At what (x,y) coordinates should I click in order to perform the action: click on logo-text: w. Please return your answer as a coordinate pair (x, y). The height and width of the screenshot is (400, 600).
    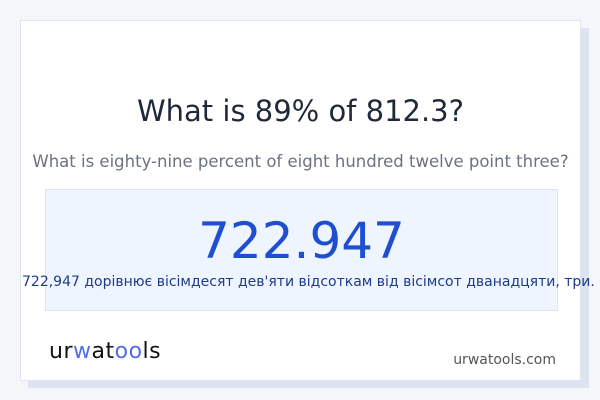
    Looking at the image, I should click on (82, 351).